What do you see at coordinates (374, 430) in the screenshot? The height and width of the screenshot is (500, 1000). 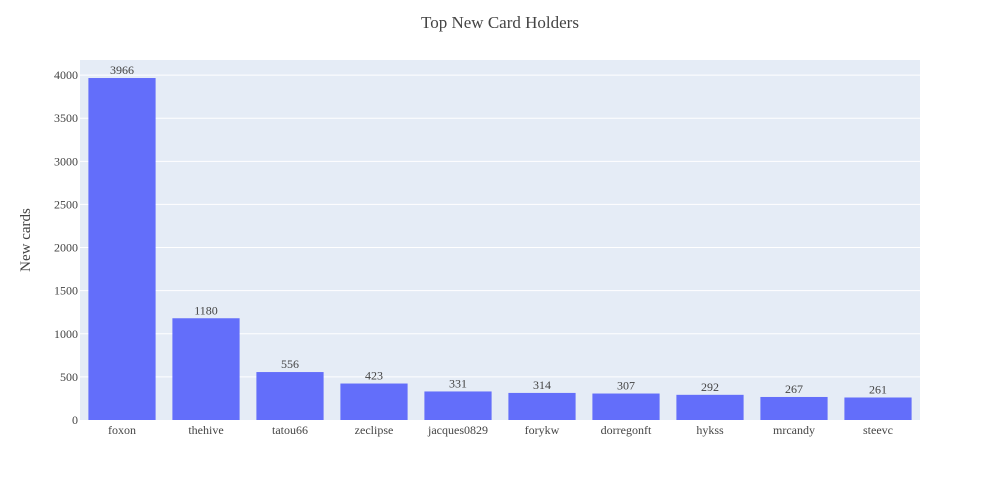 I see `x-tick-label: zeclipse` at bounding box center [374, 430].